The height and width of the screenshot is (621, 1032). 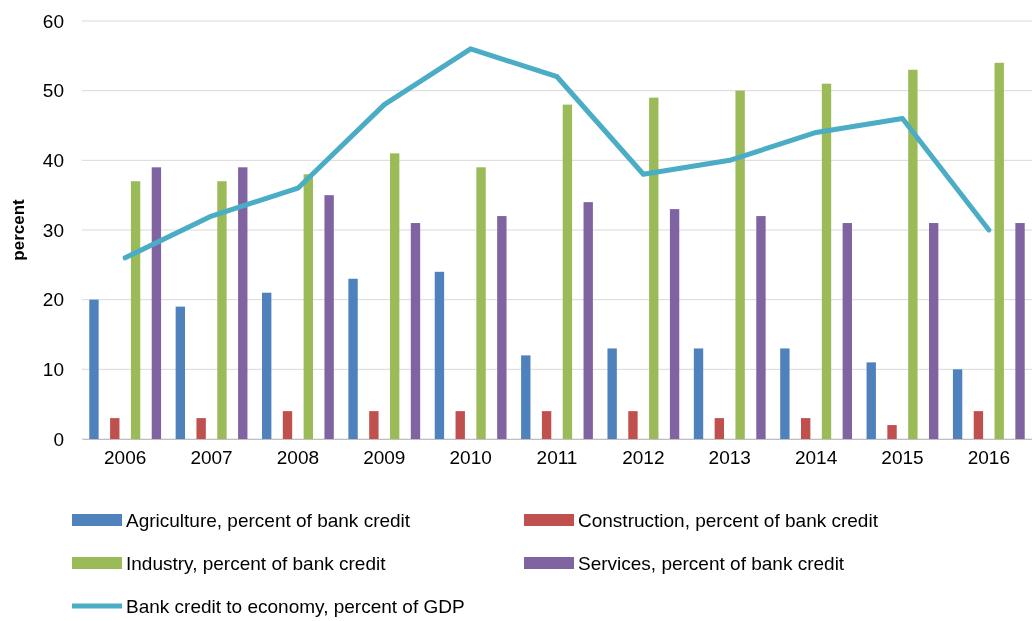 What do you see at coordinates (18, 229) in the screenshot?
I see `y-axis-title: percent` at bounding box center [18, 229].